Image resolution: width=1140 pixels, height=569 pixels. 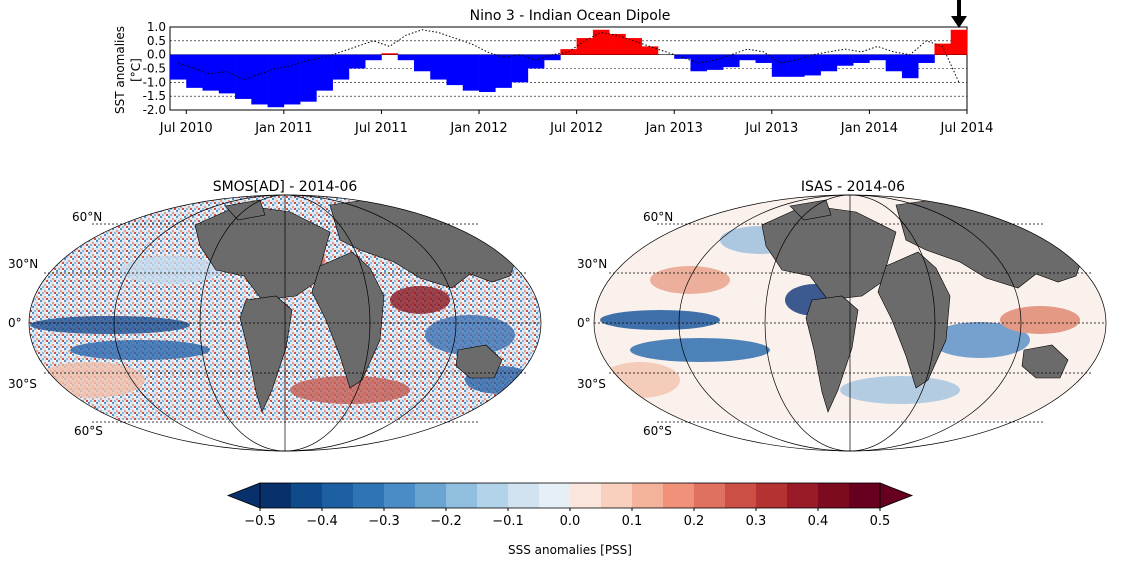 What do you see at coordinates (154, 110) in the screenshot?
I see `y-tick-label: -2.0` at bounding box center [154, 110].